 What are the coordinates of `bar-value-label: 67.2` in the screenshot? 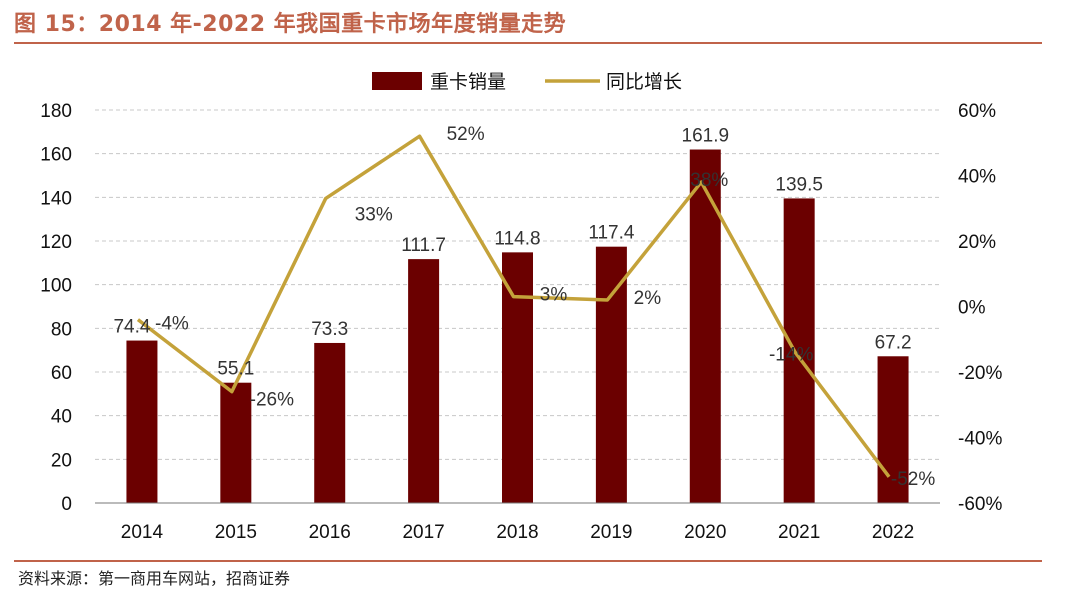 It's located at (893, 342).